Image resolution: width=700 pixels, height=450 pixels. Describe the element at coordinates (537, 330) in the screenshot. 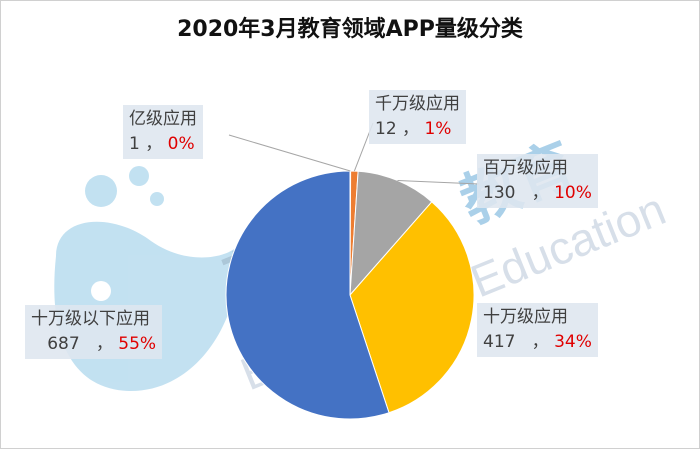

I see `label-shiwan: 十万级应用 417 ， 34%` at that location.